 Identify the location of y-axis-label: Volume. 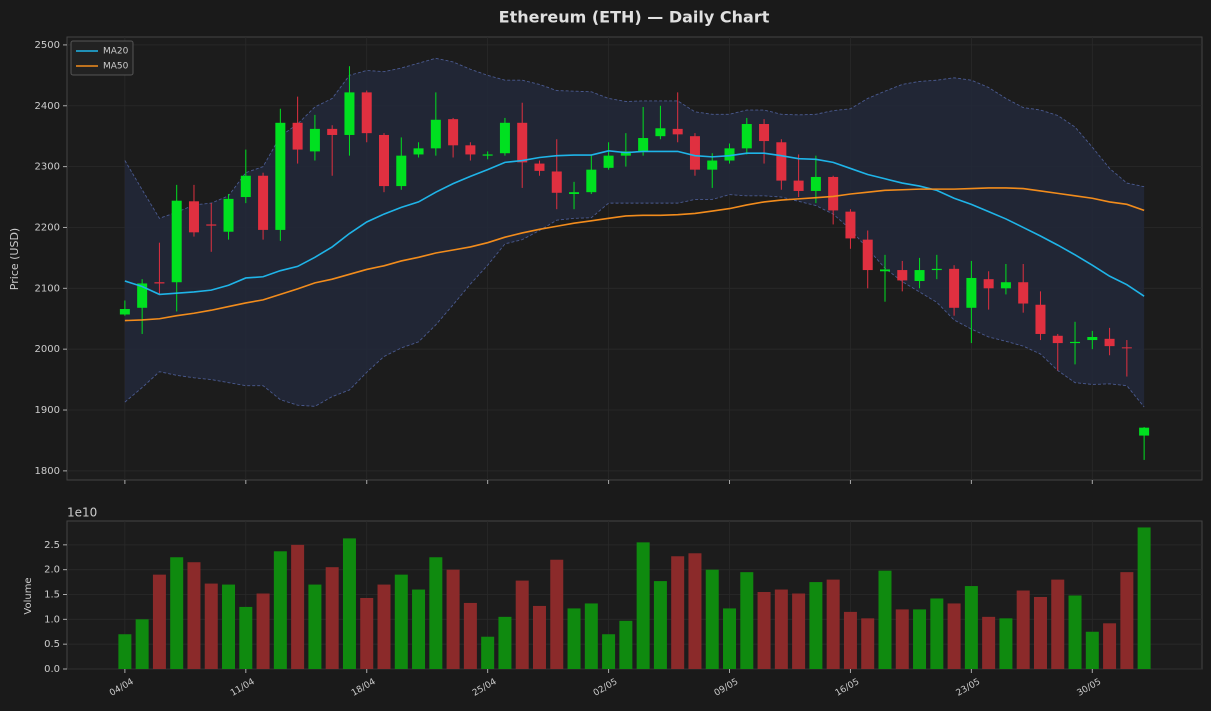
(28, 595).